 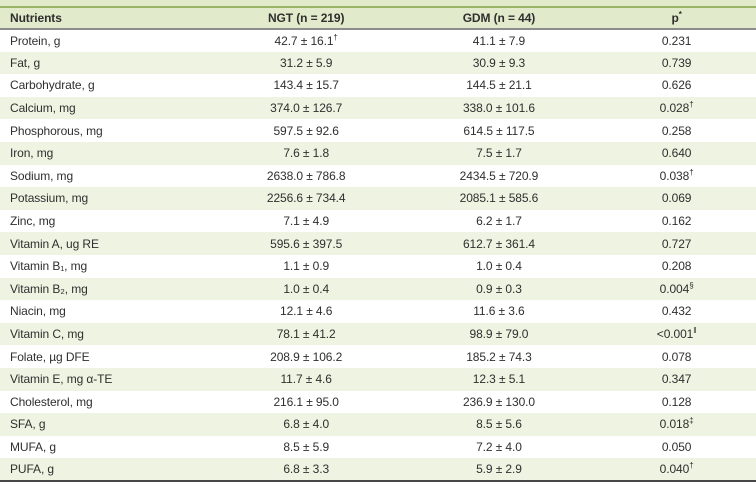 I want to click on ngt-value-cell: 208.9 ± 106.2, so click(x=306, y=356).